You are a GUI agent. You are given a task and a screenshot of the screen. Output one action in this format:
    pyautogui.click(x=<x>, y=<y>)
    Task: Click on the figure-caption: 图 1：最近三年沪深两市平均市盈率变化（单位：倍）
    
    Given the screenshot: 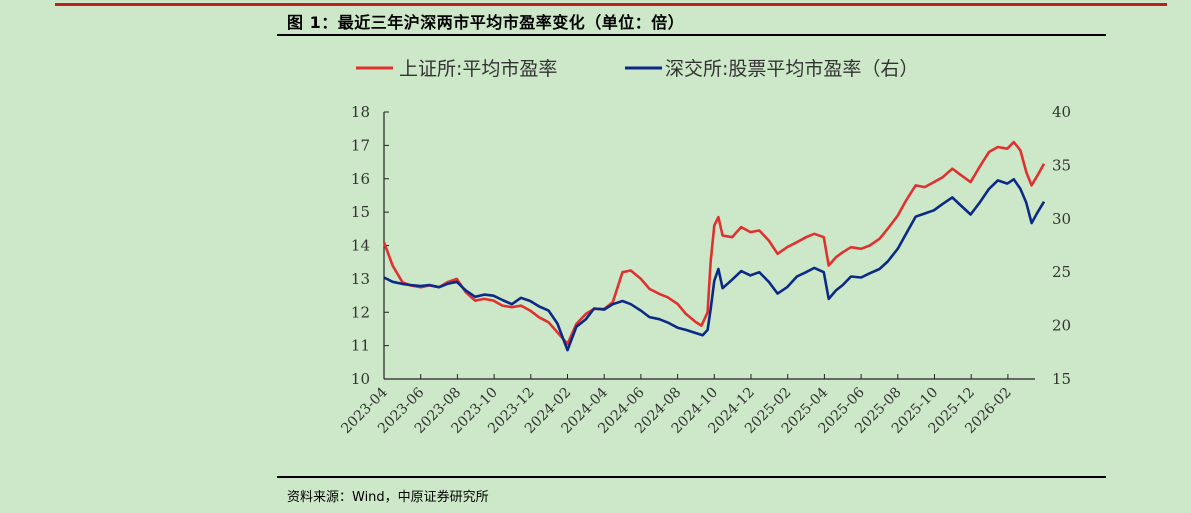 What is the action you would take?
    pyautogui.click(x=486, y=22)
    